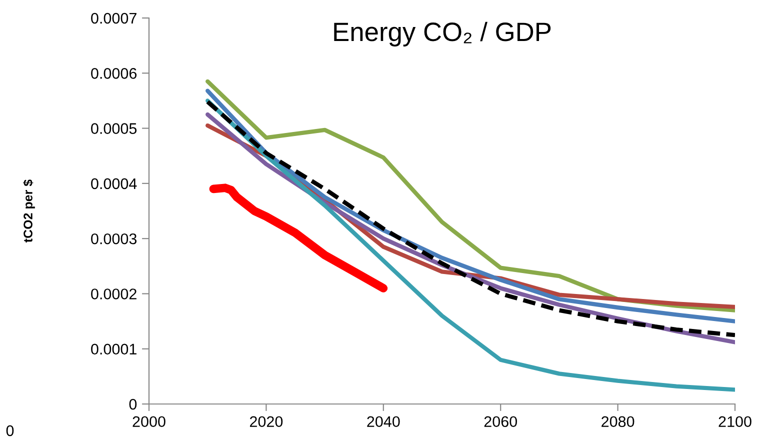  Describe the element at coordinates (114, 128) in the screenshot. I see `y-tick-label: 0.0005` at that location.